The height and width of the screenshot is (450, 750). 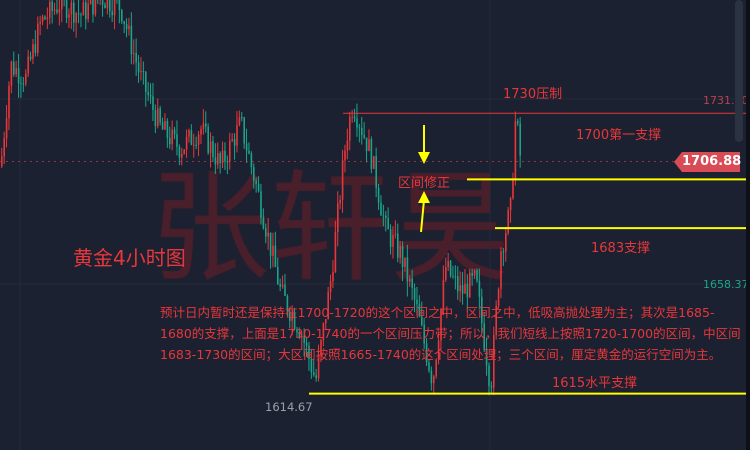 I want to click on current-price-tag: 1706.88, so click(x=707, y=162).